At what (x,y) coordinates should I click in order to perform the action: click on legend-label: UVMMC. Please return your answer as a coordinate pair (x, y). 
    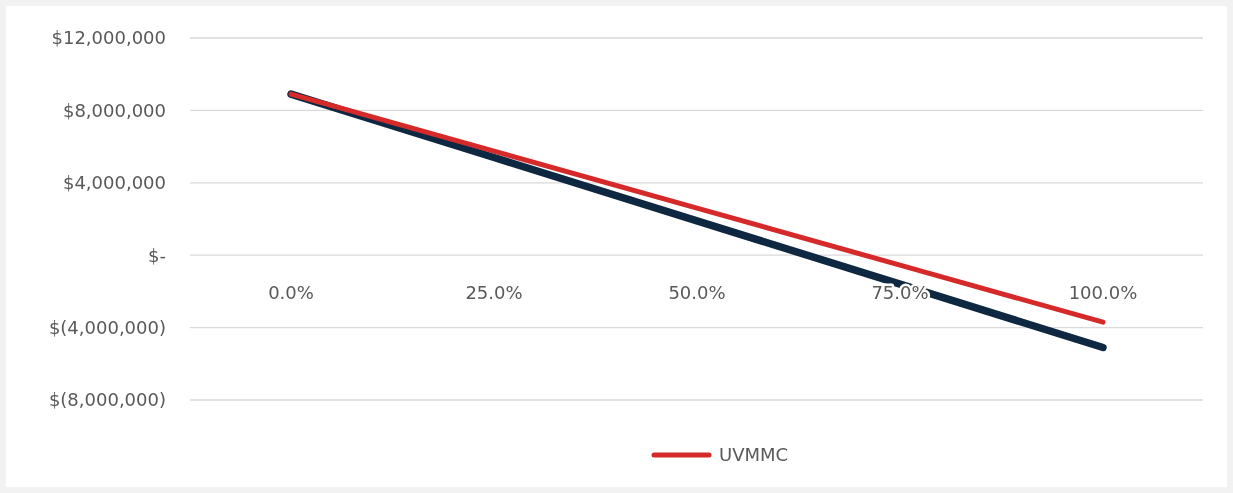
    Looking at the image, I should click on (754, 455).